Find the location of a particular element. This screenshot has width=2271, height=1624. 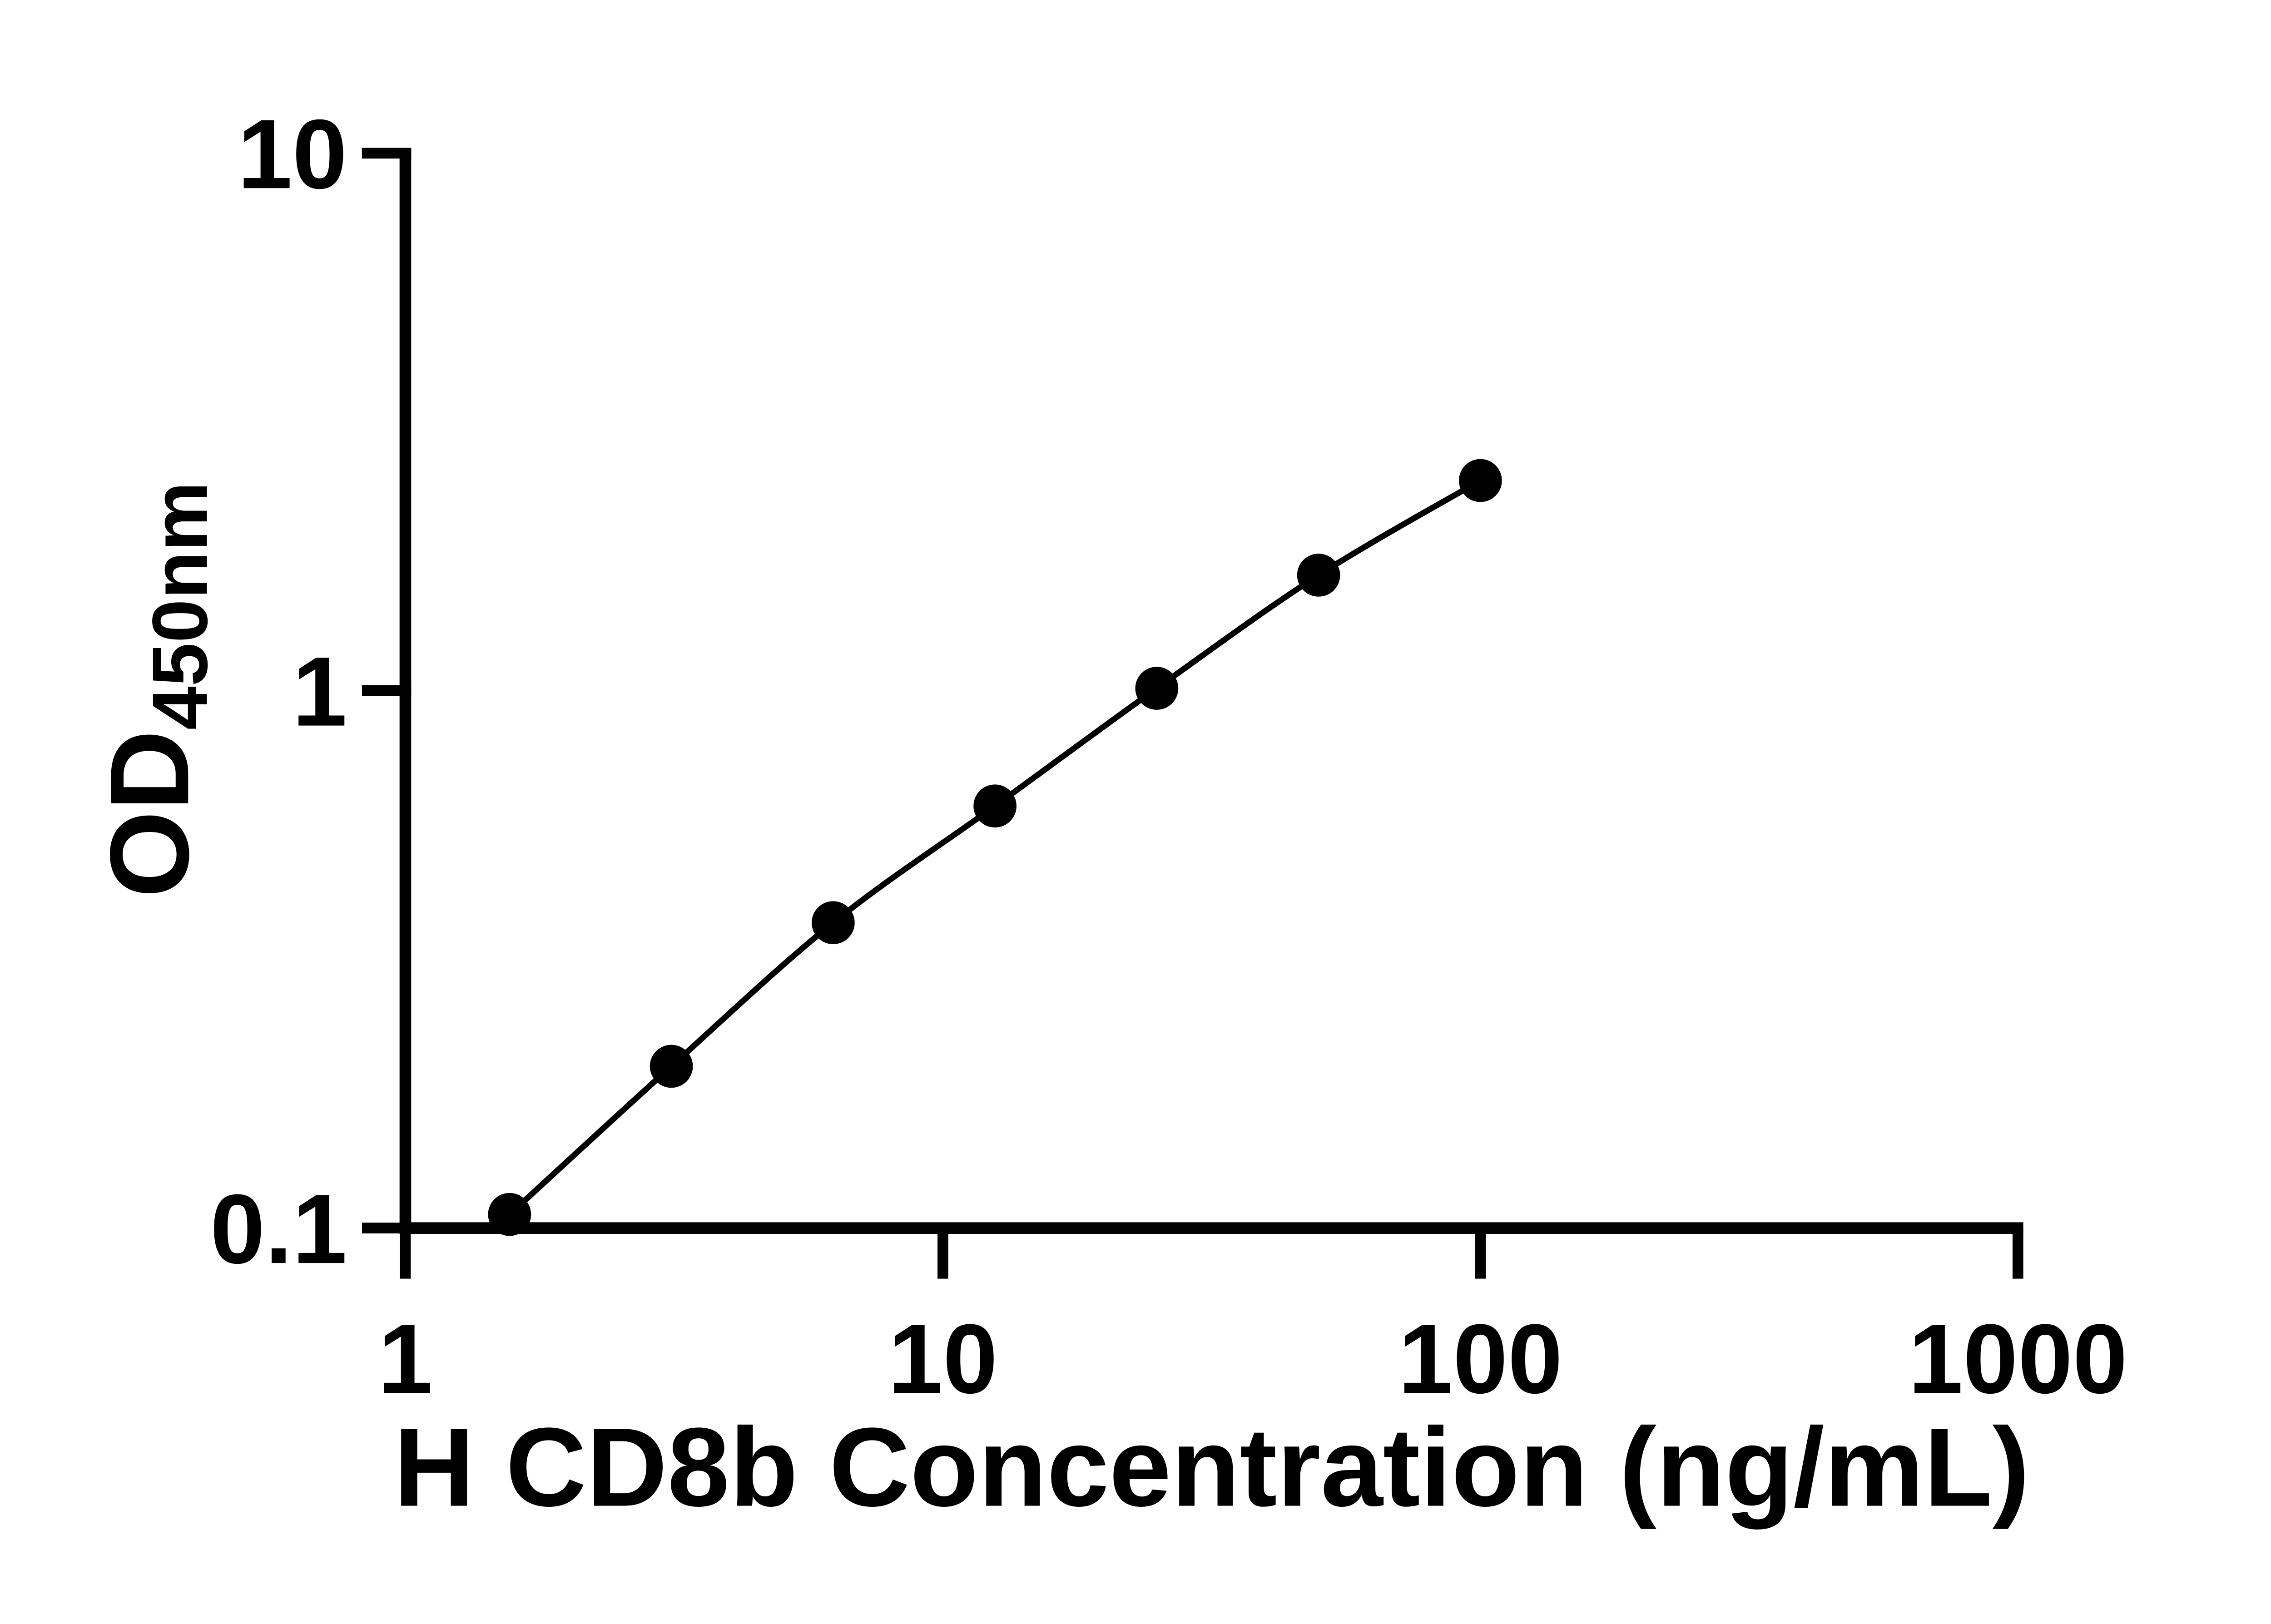

x-tick-label: 100 is located at coordinates (1480, 1359).